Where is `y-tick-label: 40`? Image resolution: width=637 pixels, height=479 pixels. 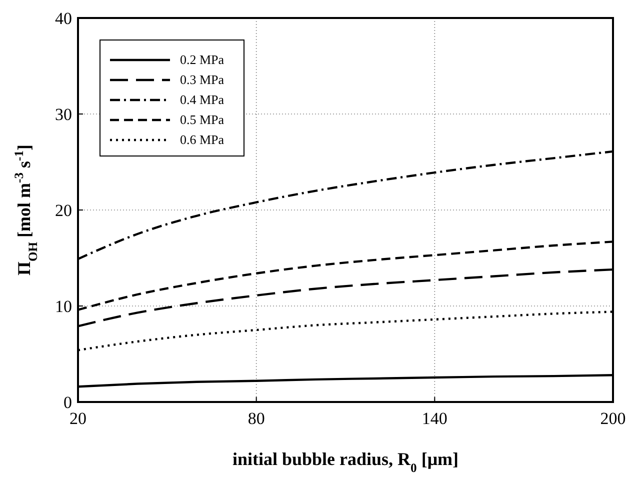 y-tick-label: 40 is located at coordinates (63, 18).